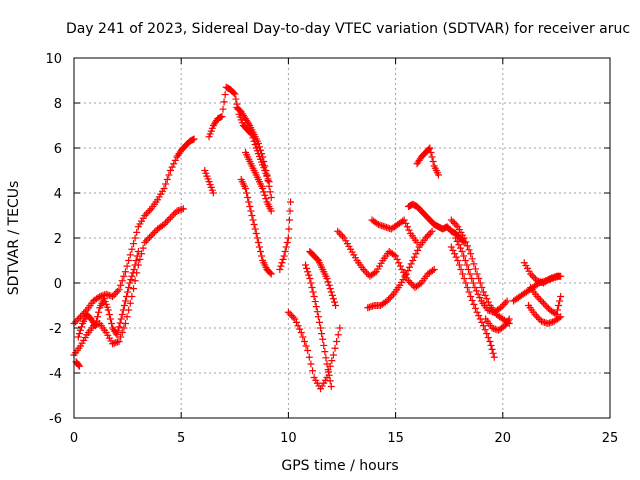  Describe the element at coordinates (288, 438) in the screenshot. I see `x-tick-label: 10` at that location.